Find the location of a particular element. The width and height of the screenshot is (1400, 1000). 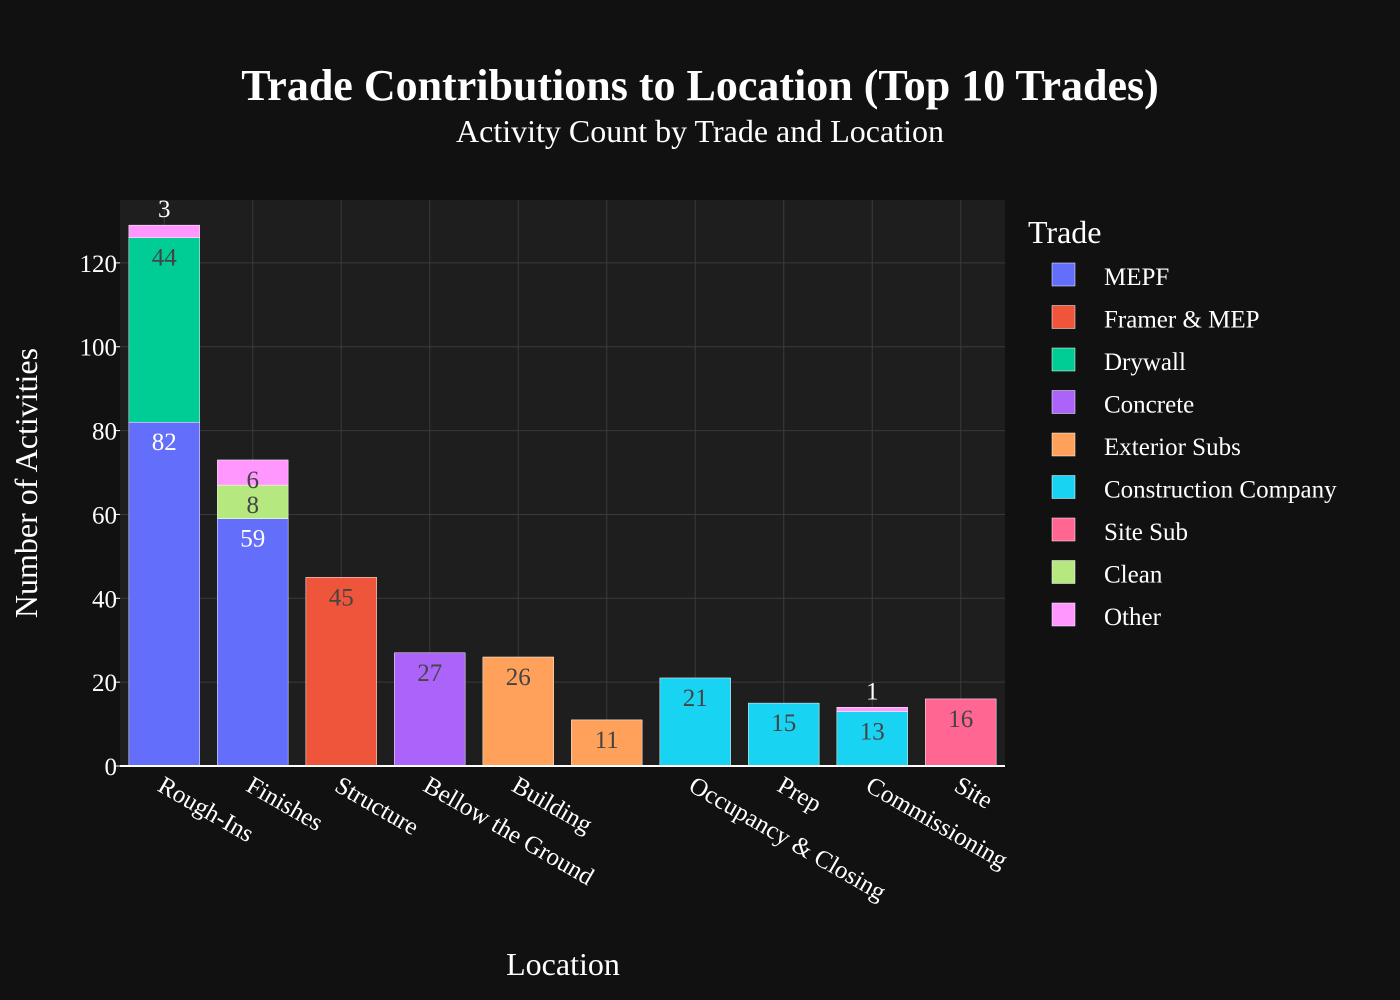

y-tick-label: 60 is located at coordinates (104, 515).